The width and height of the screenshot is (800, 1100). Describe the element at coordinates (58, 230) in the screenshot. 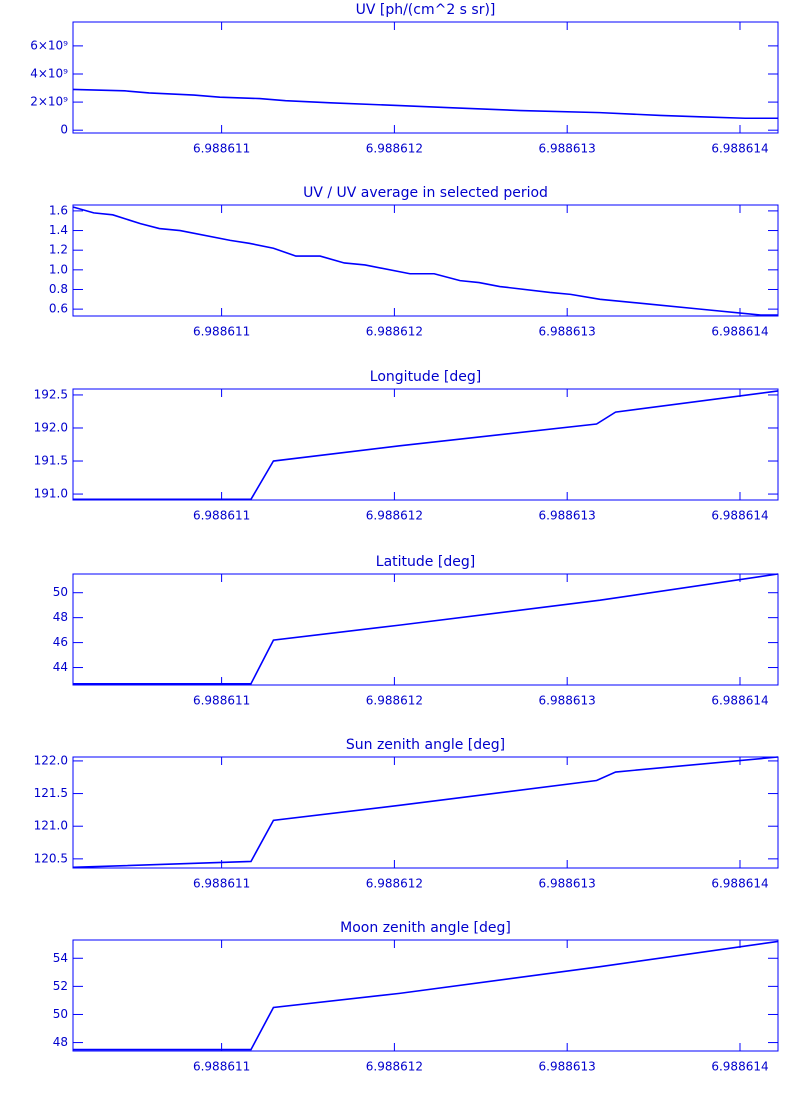

I see `y-tick-label: 1.4` at that location.